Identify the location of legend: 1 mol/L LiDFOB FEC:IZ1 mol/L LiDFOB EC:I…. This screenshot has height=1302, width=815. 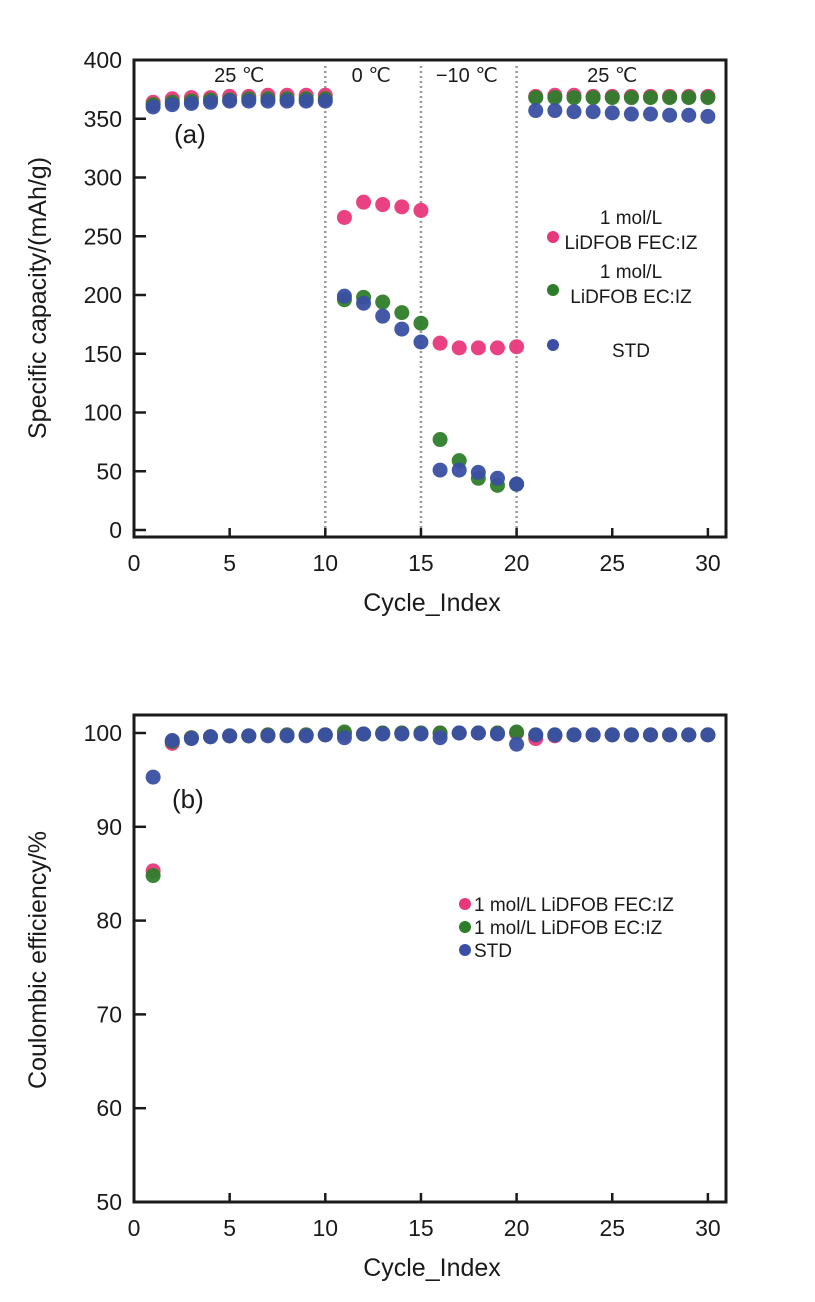
(566, 928).